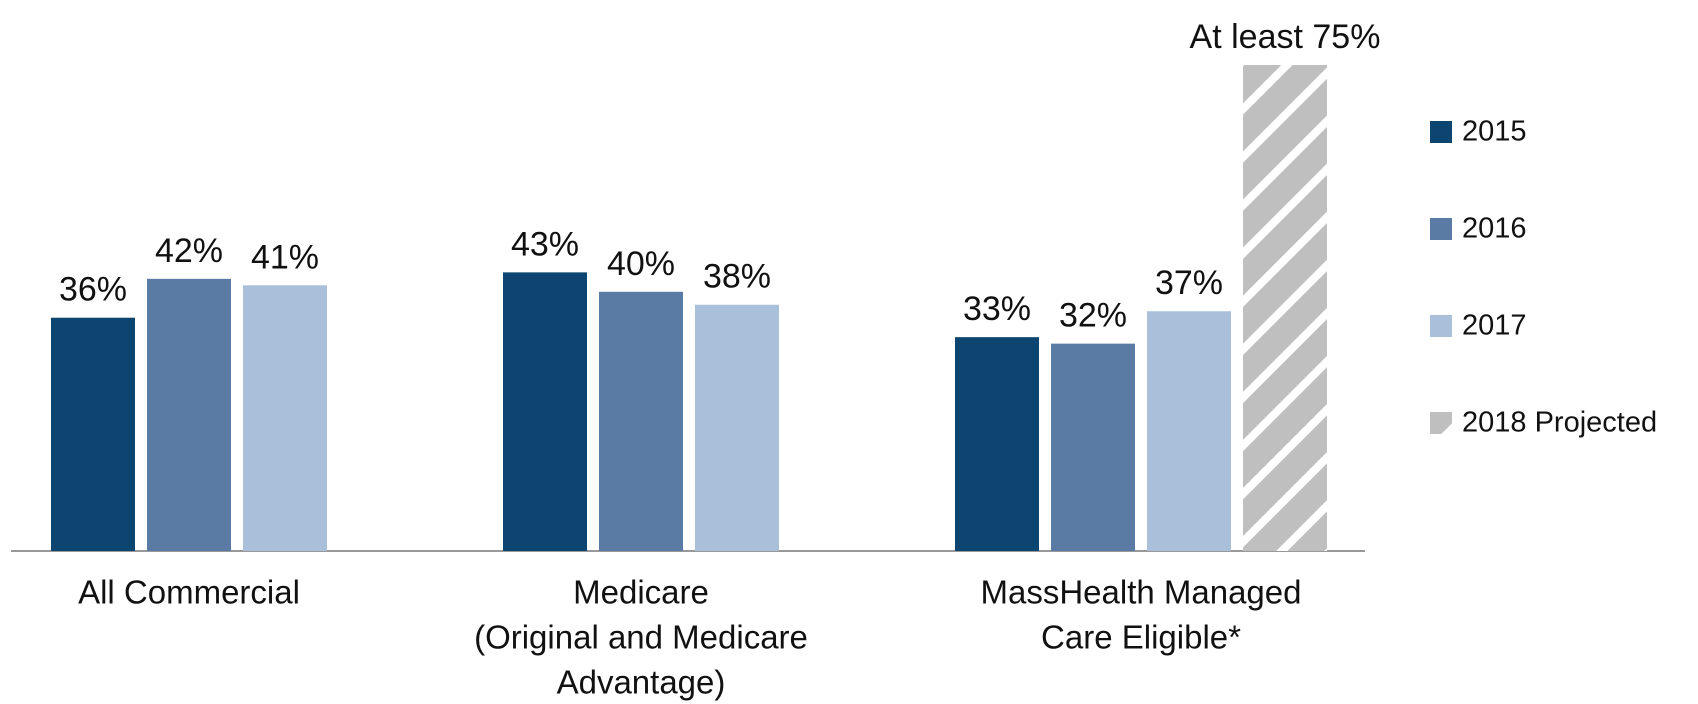 The image size is (1698, 704). I want to click on x-tick-label: Medicare, so click(641, 592).